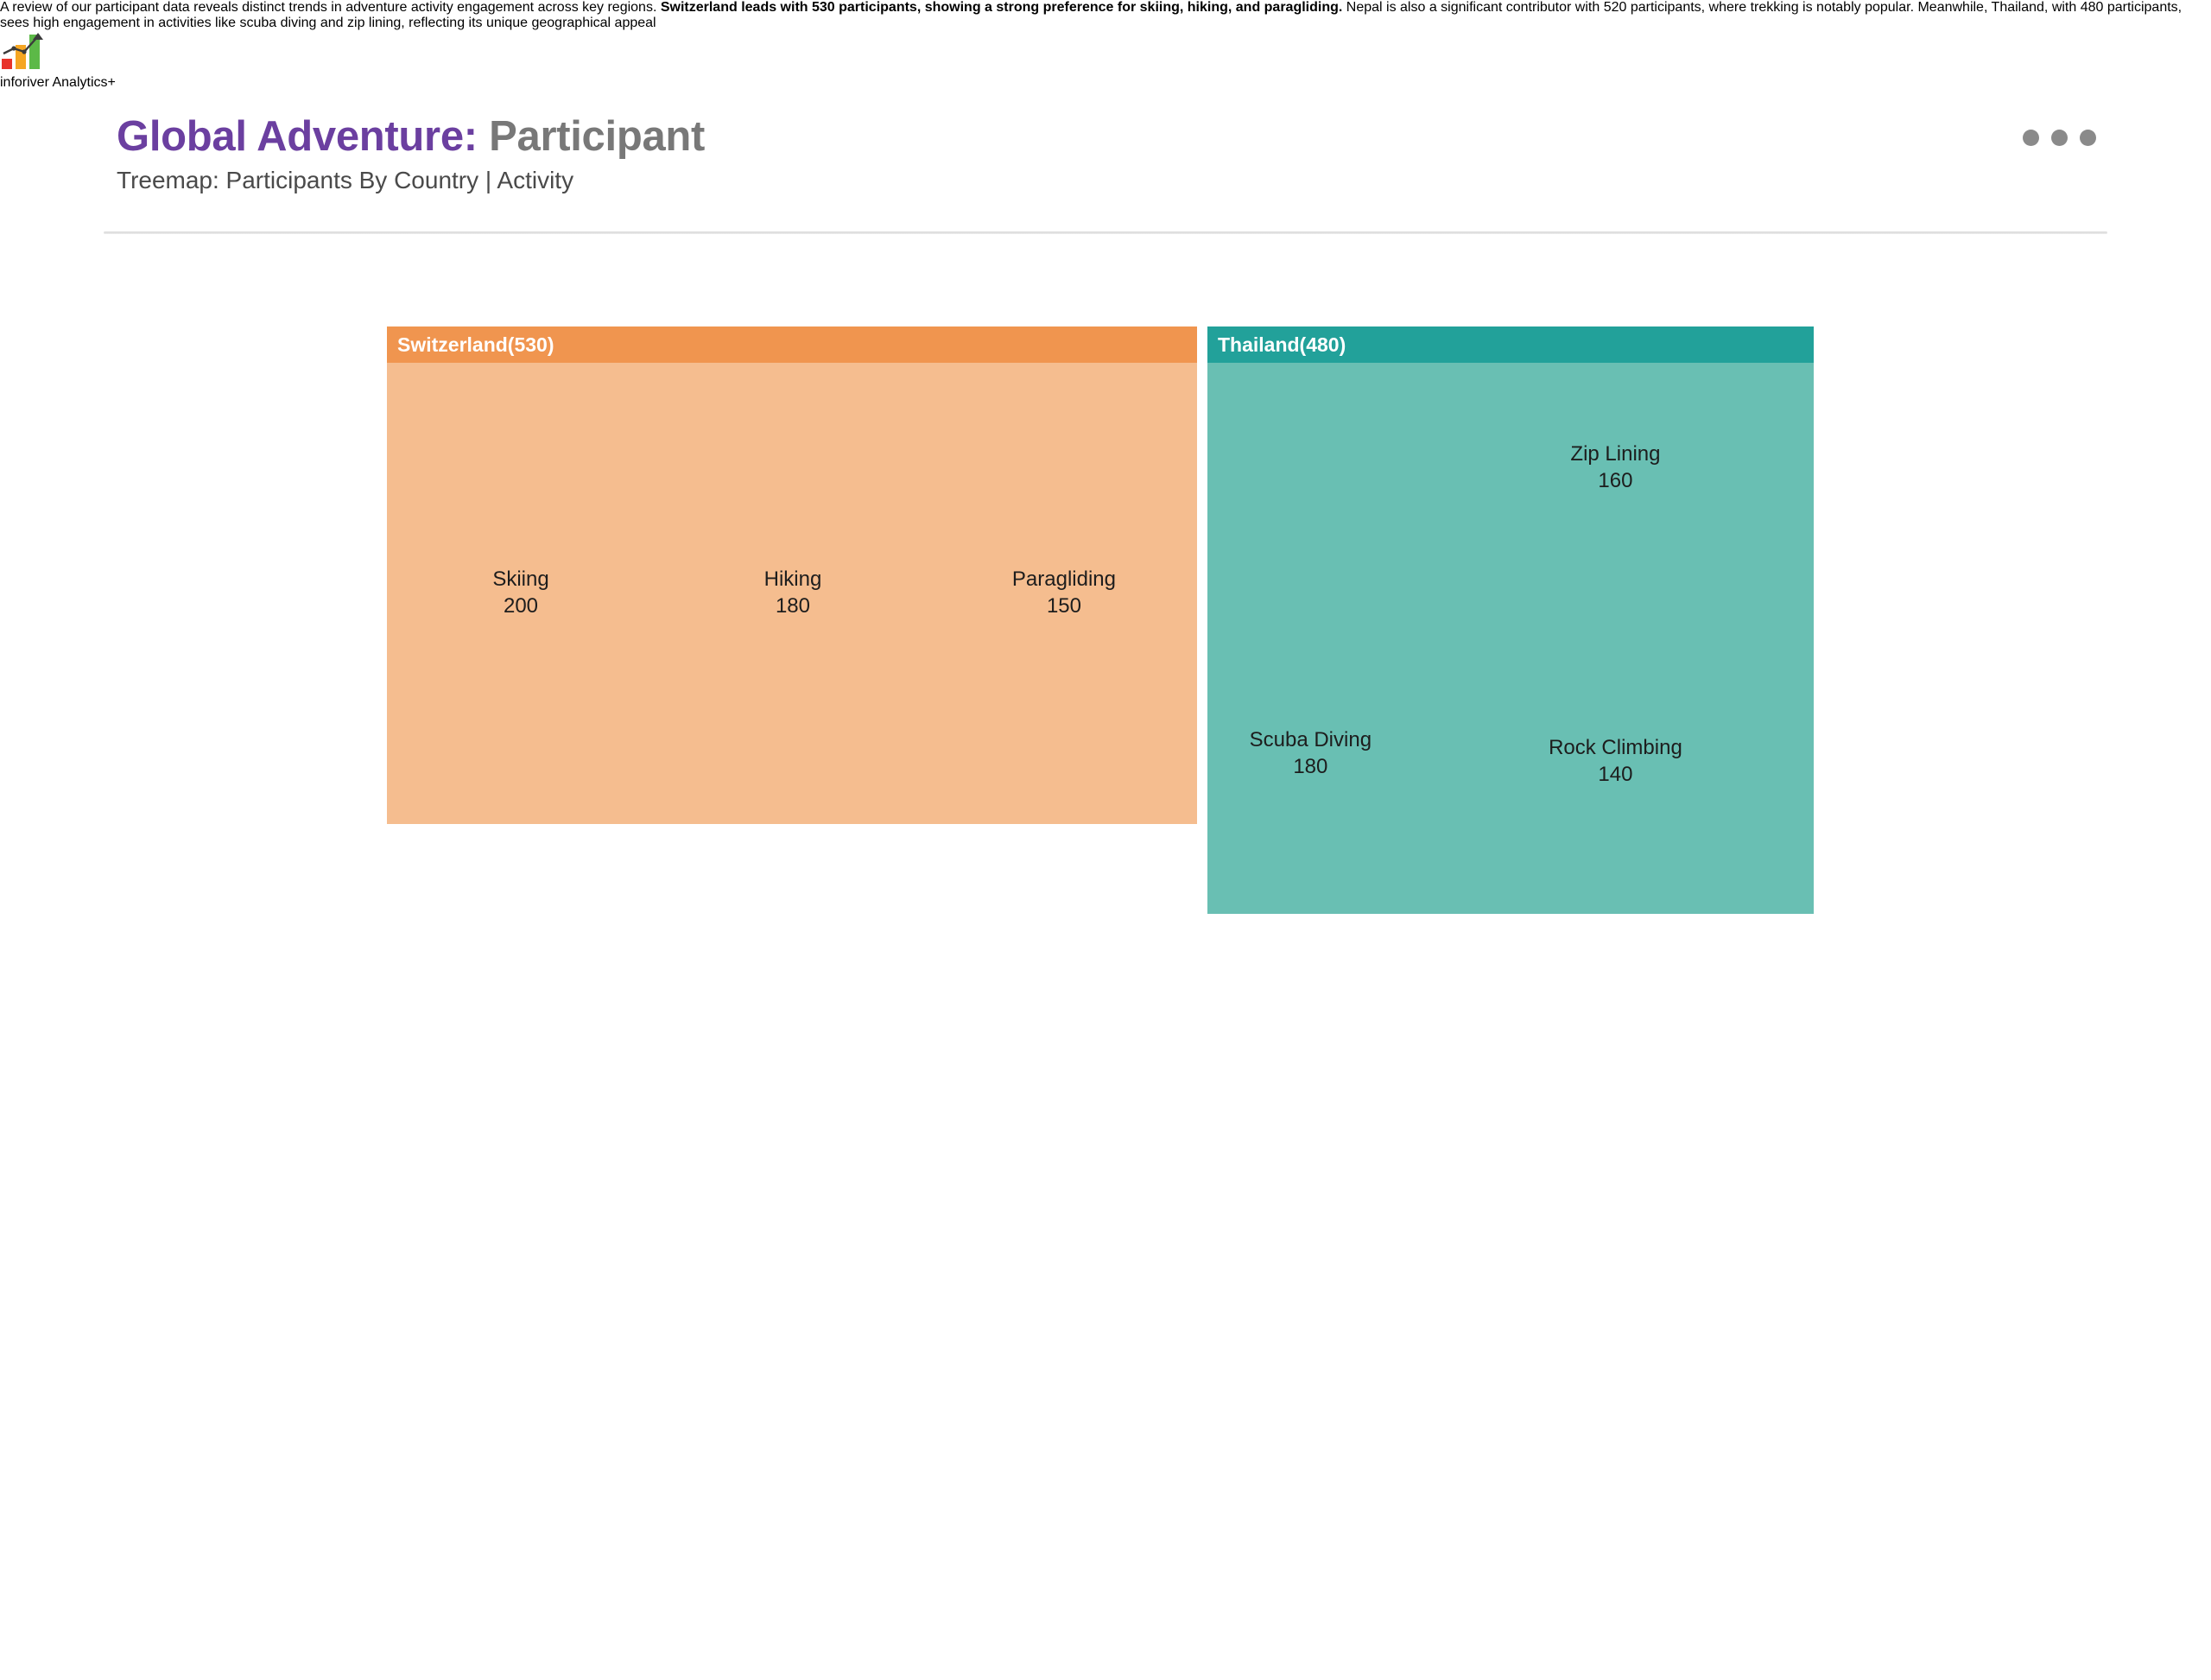 This screenshot has height=1680, width=2211. Describe the element at coordinates (24, 82) in the screenshot. I see `logo-top-text: inforiver` at that location.